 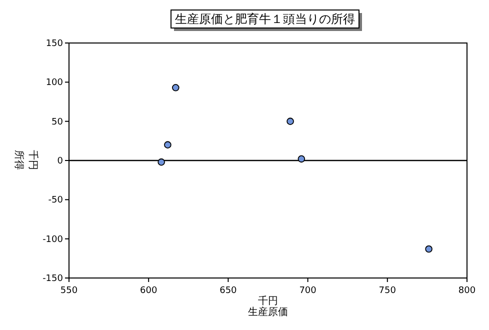 What do you see at coordinates (55, 83) in the screenshot?
I see `y-tick-label: 100` at bounding box center [55, 83].